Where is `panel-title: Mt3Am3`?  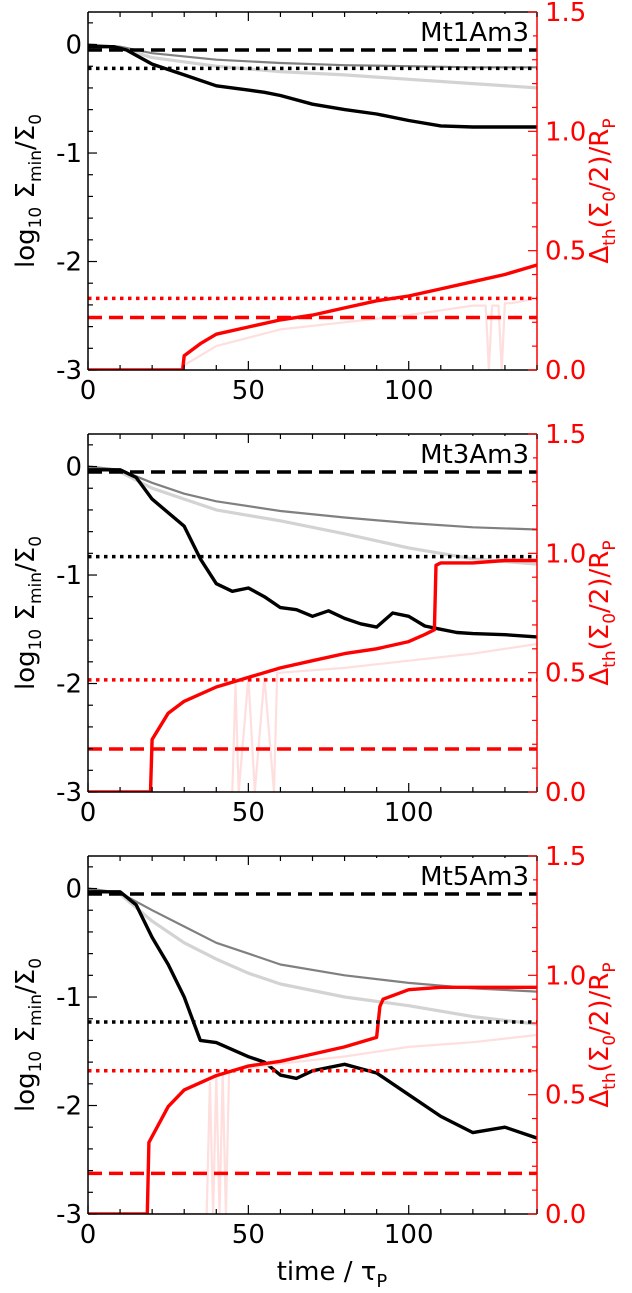 panel-title: Mt3Am3 is located at coordinates (474, 455).